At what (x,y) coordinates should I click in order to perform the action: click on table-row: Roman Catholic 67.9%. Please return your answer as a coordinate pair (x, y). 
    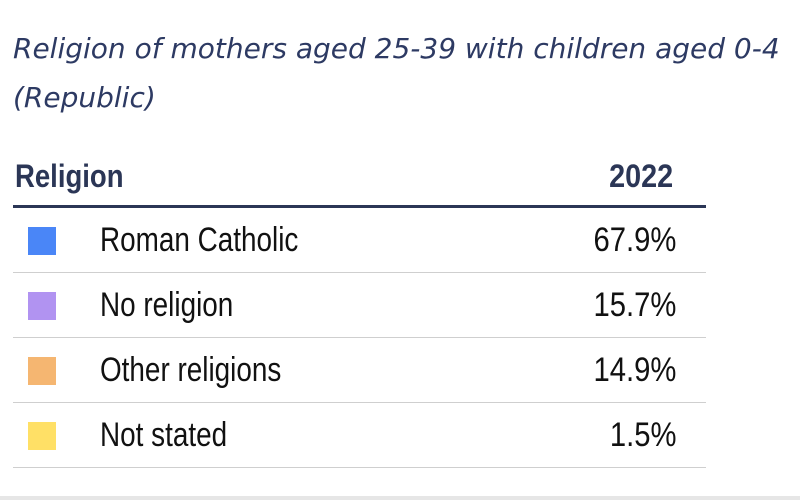
    Looking at the image, I should click on (359, 240).